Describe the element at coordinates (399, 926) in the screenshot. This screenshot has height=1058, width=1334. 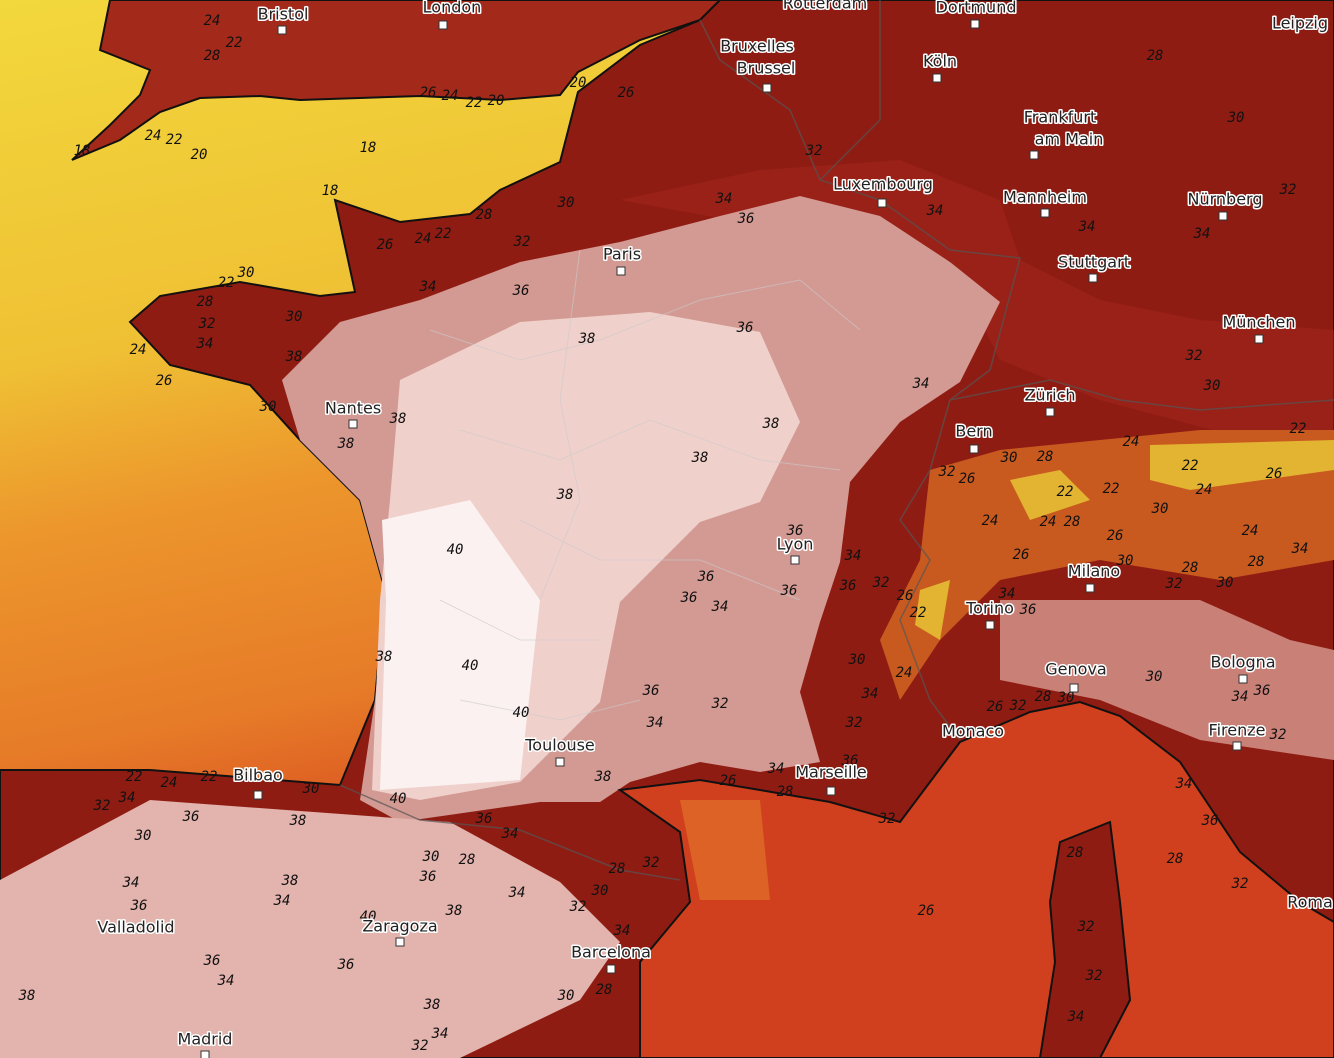
I see `city-label: Zaragoza` at that location.